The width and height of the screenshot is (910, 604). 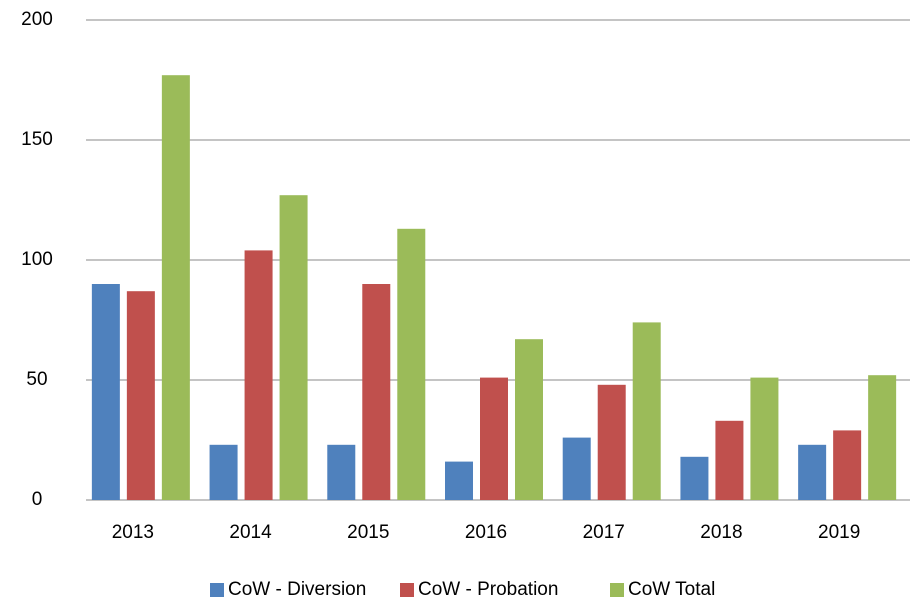 What do you see at coordinates (37, 19) in the screenshot?
I see `y-tick-label: 200` at bounding box center [37, 19].